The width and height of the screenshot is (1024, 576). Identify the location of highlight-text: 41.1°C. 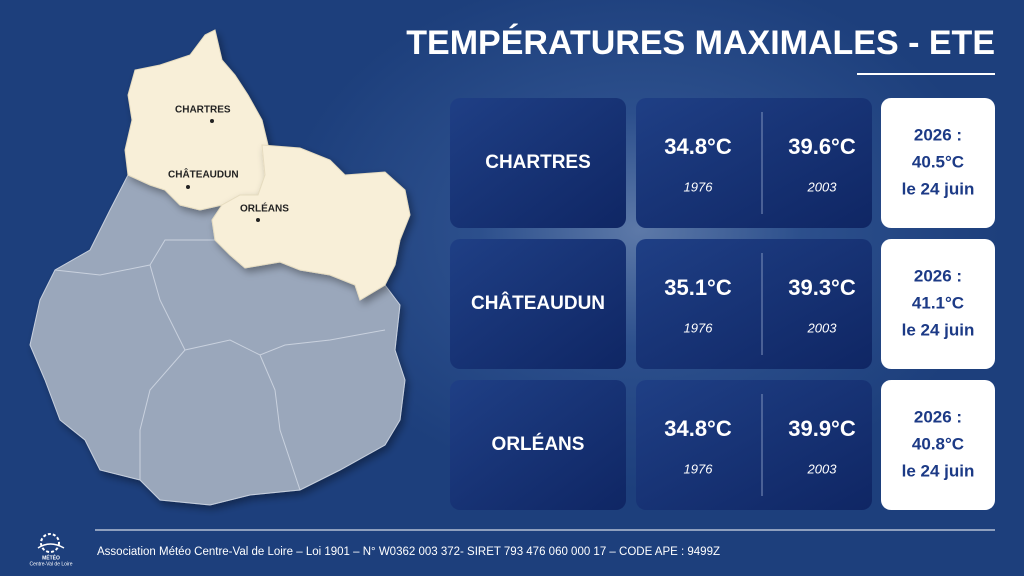
(938, 302).